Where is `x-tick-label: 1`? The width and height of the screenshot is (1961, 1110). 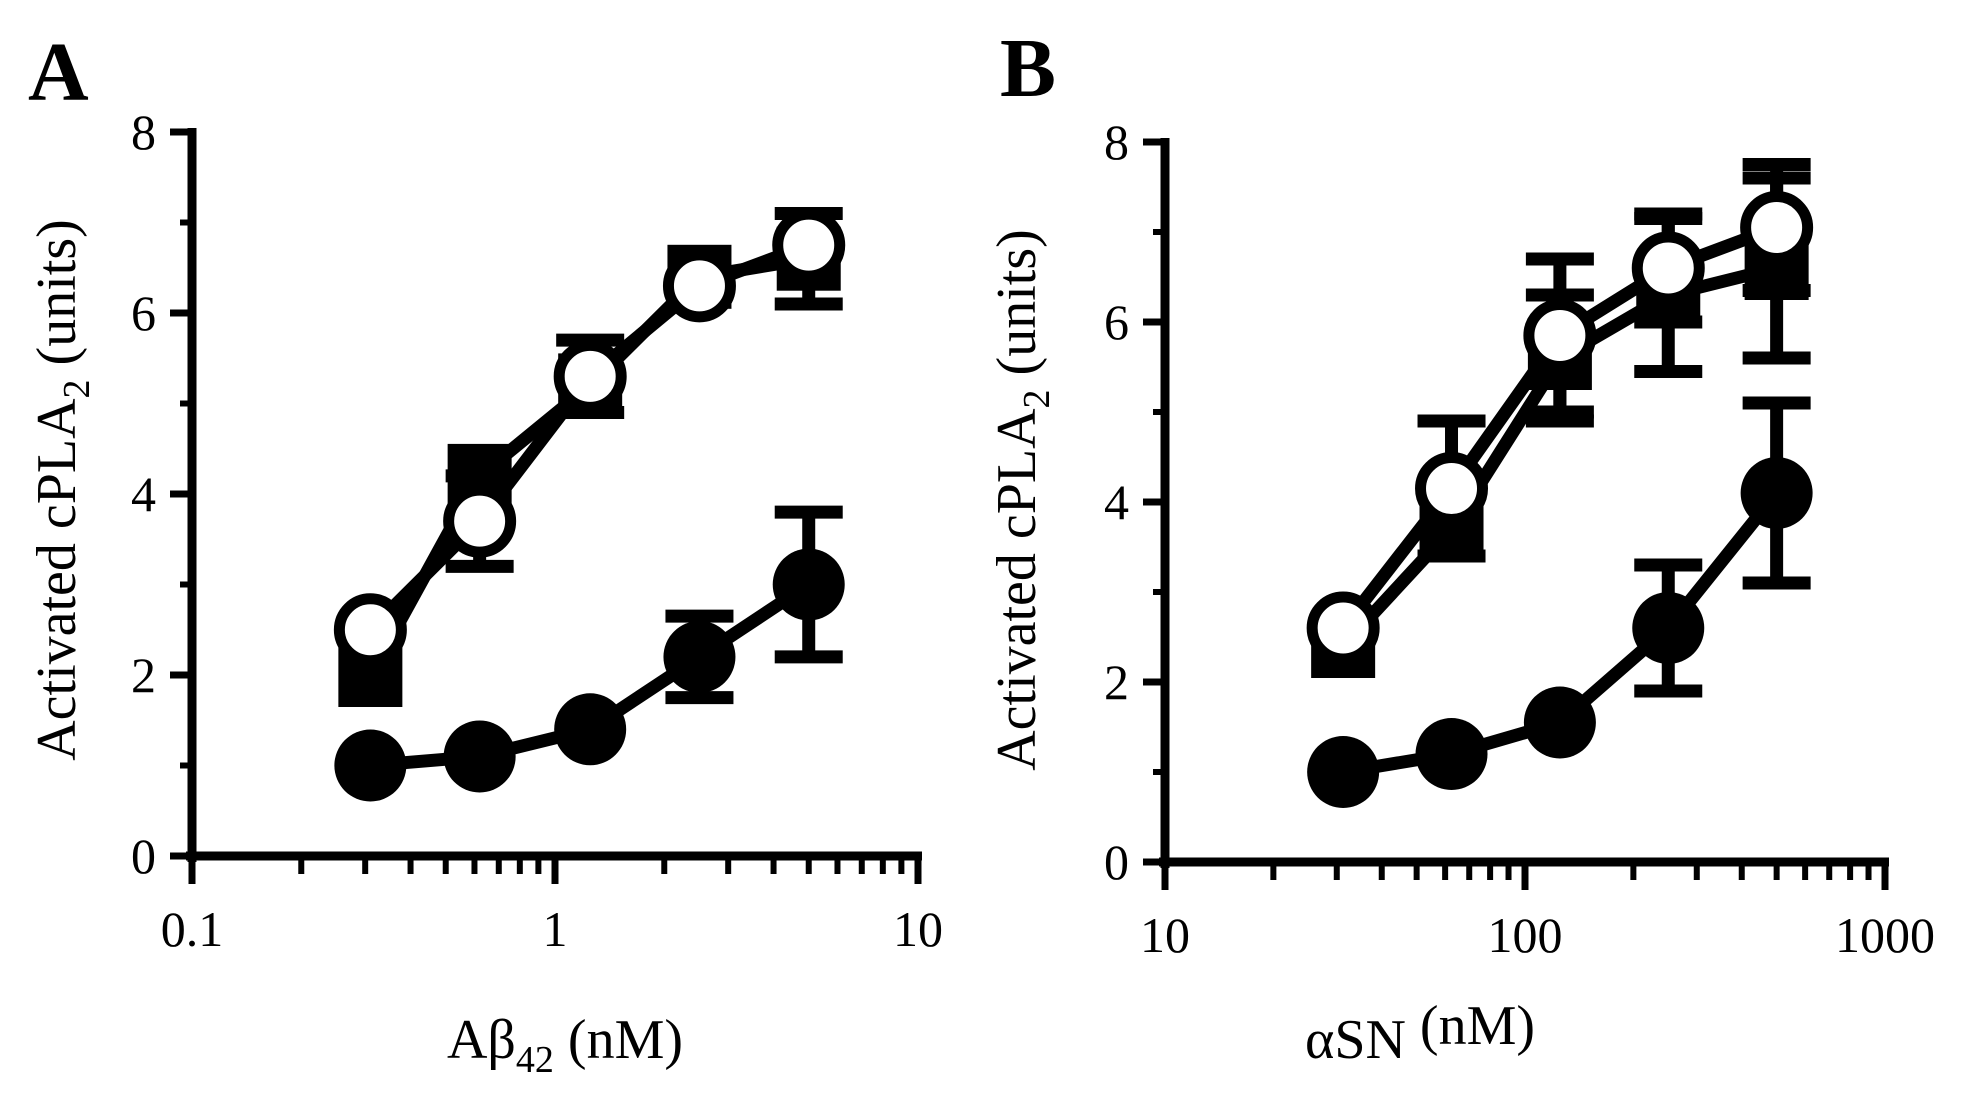
x-tick-label: 1 is located at coordinates (555, 929).